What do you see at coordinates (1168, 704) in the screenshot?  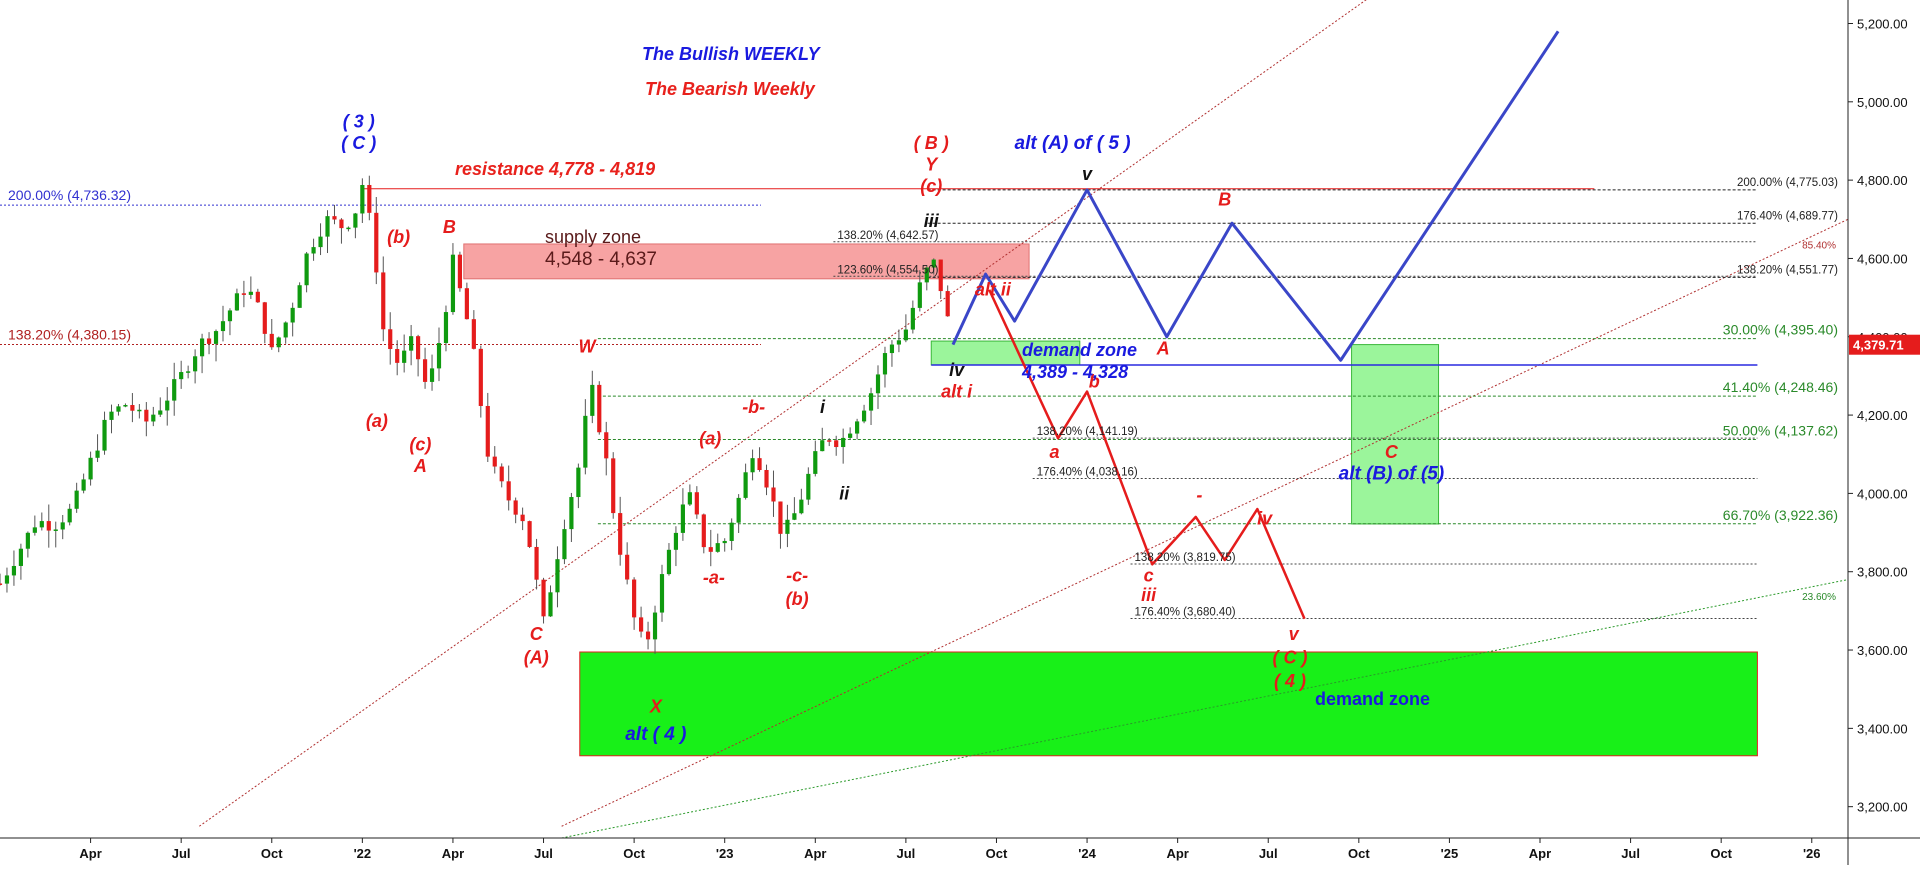 I see `demand-zone-big` at bounding box center [1168, 704].